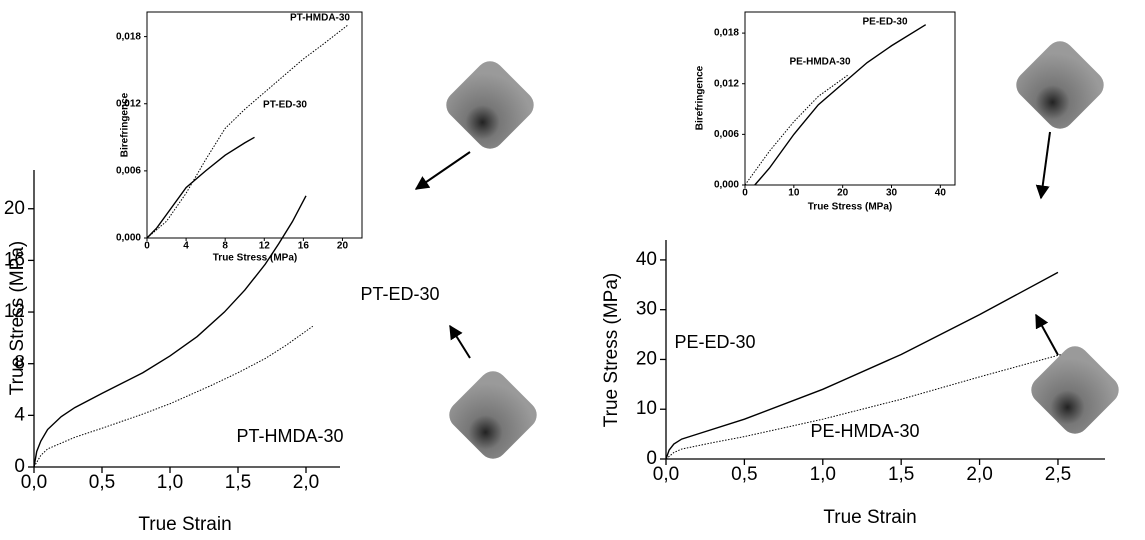  Describe the element at coordinates (14, 259) in the screenshot. I see `y-tick-label: 16` at that location.